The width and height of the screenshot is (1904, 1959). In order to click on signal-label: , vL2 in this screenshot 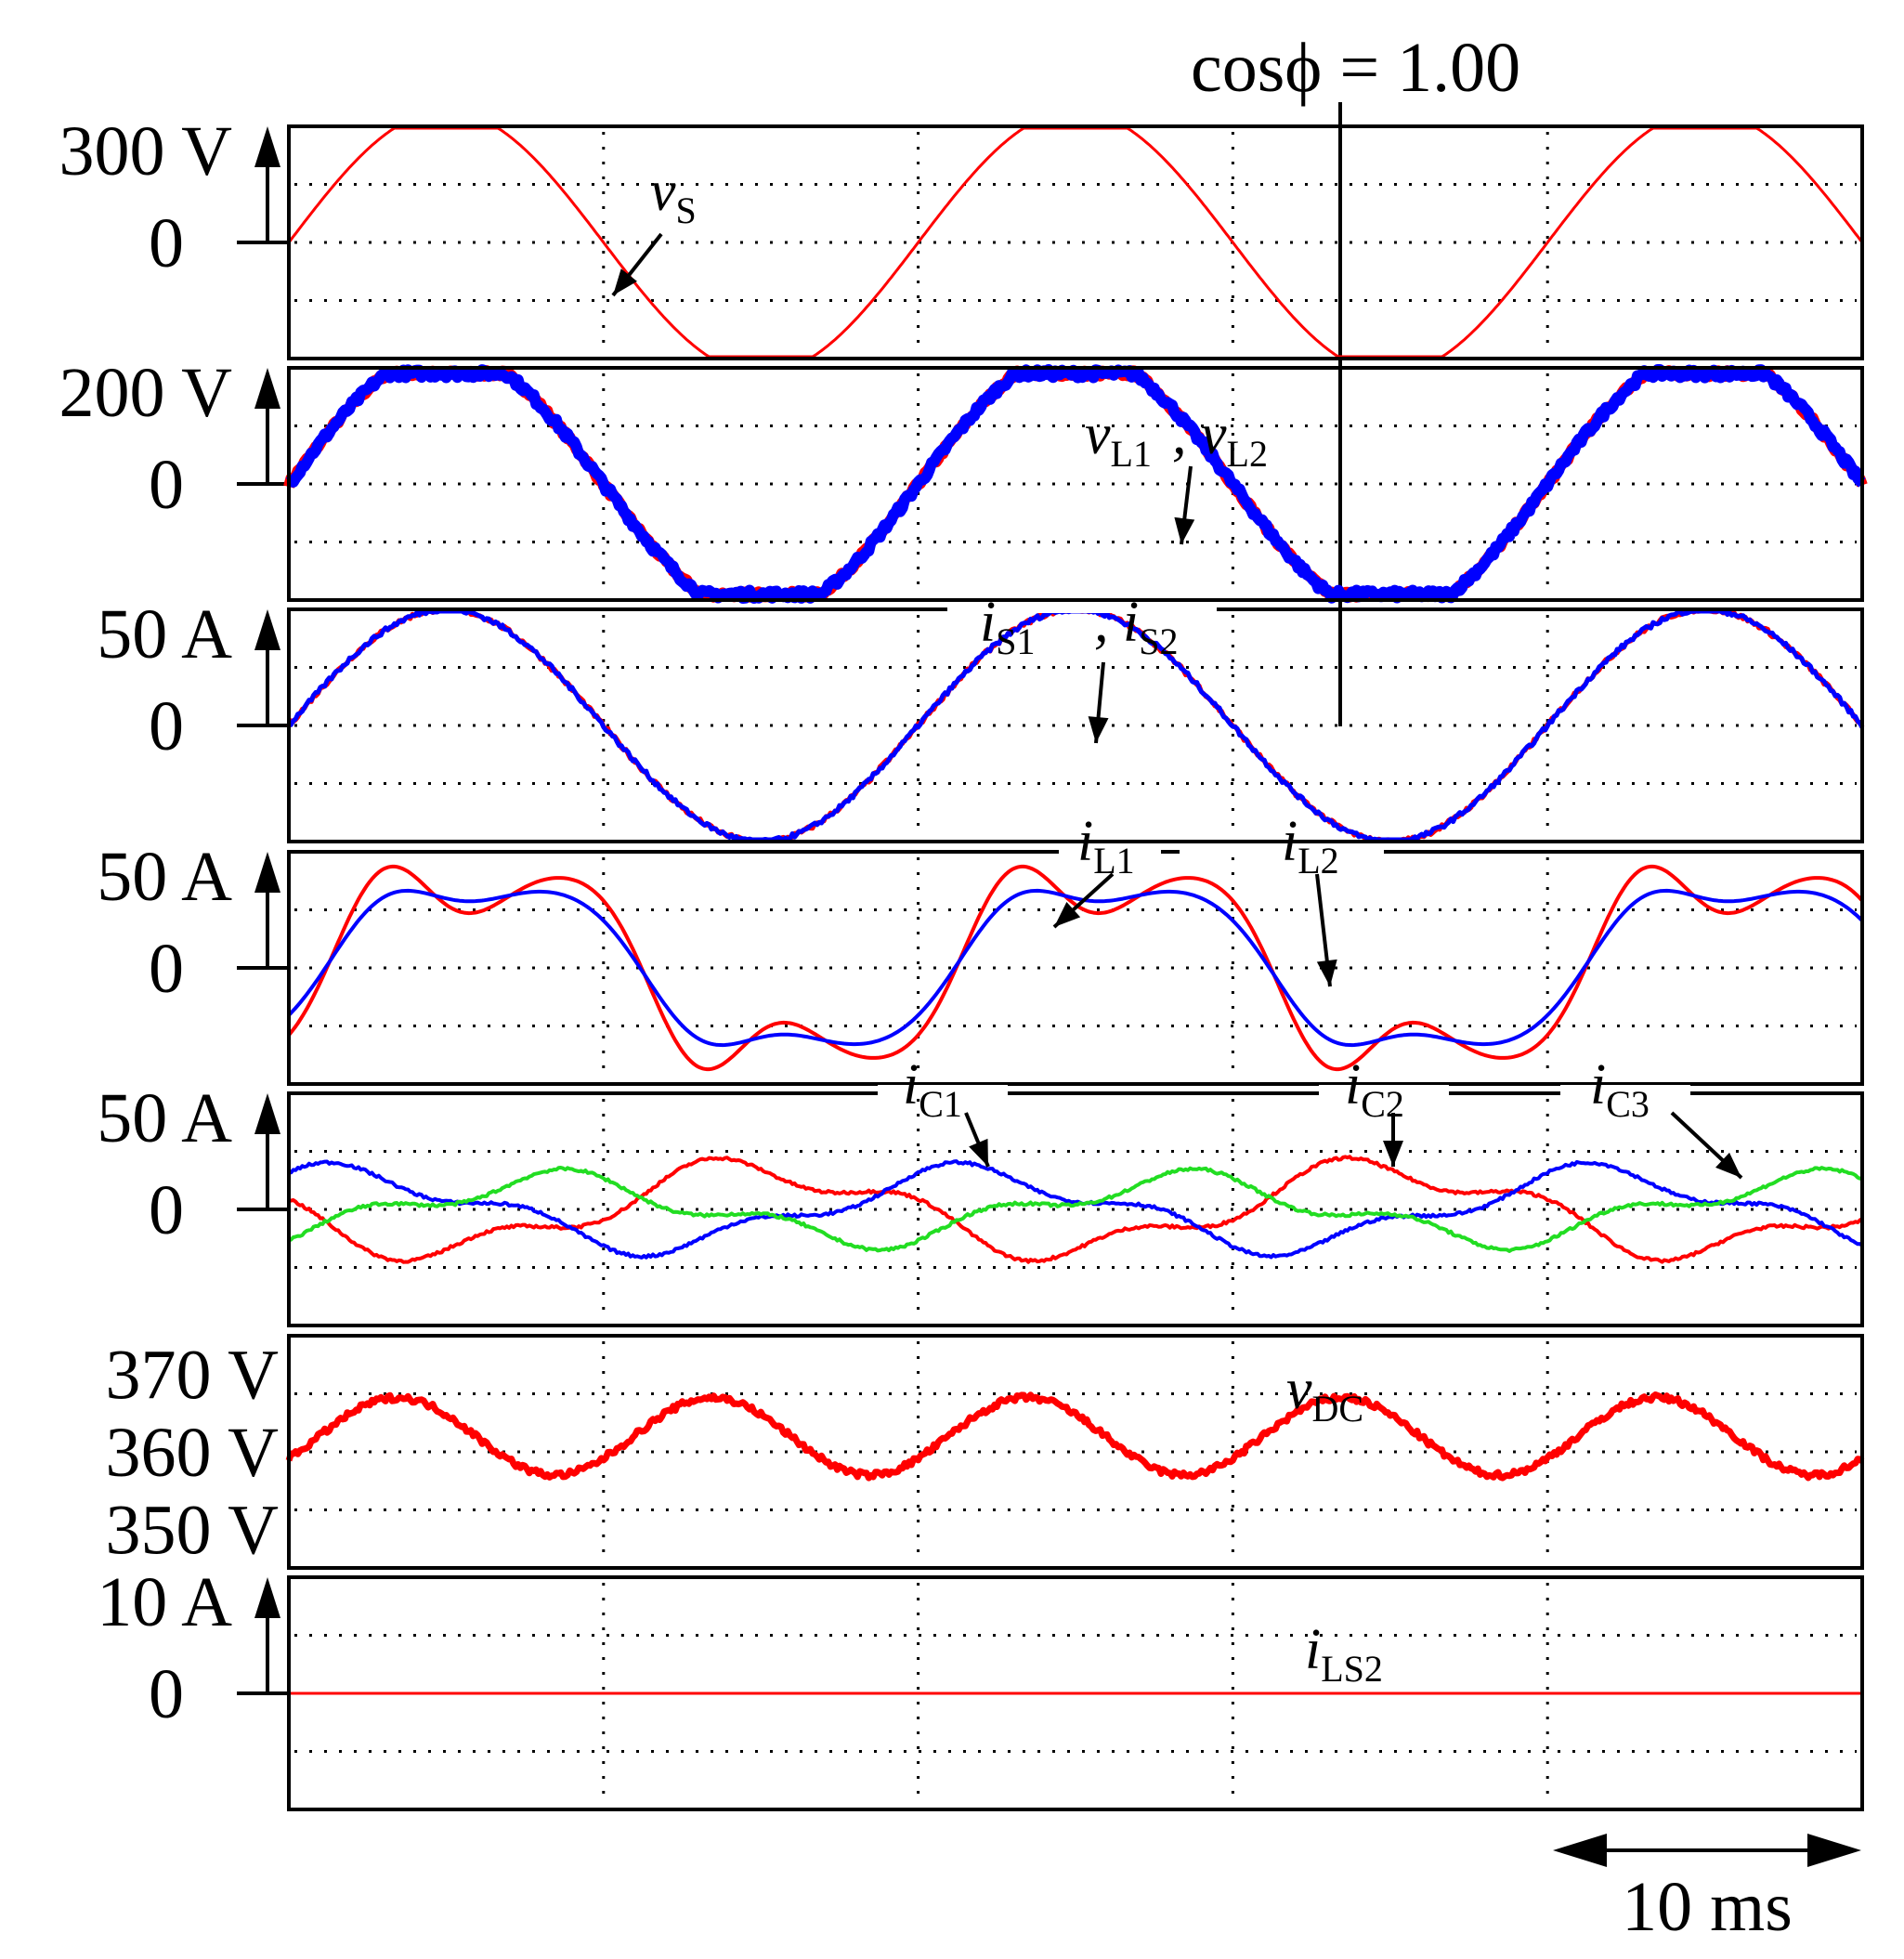, I will do `click(1220, 439)`.